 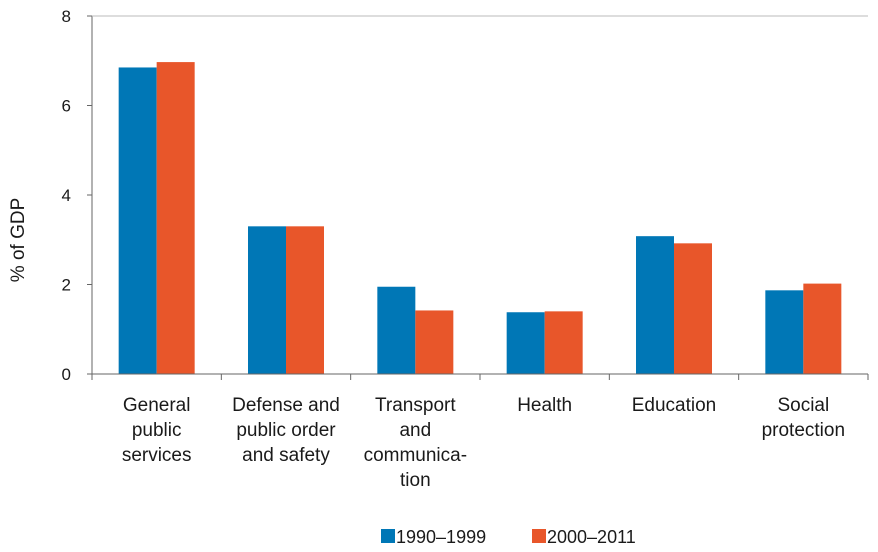 What do you see at coordinates (544, 405) in the screenshot?
I see `x-category-label: Health` at bounding box center [544, 405].